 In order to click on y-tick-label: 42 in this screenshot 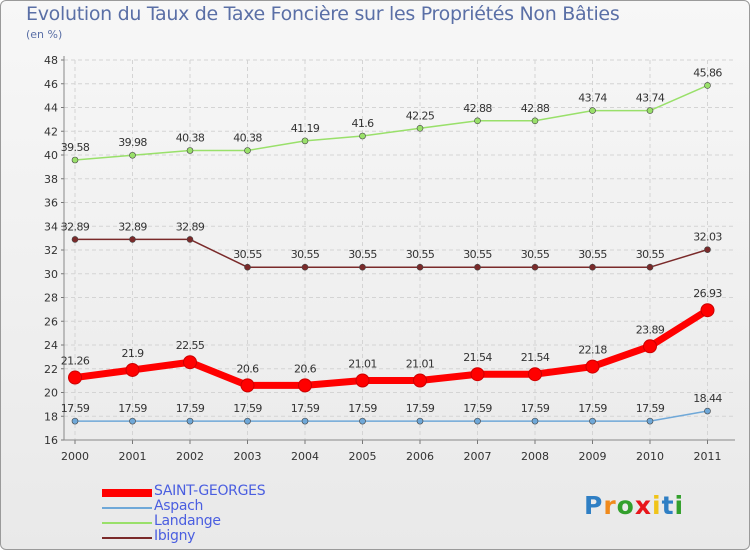, I will do `click(51, 131)`.